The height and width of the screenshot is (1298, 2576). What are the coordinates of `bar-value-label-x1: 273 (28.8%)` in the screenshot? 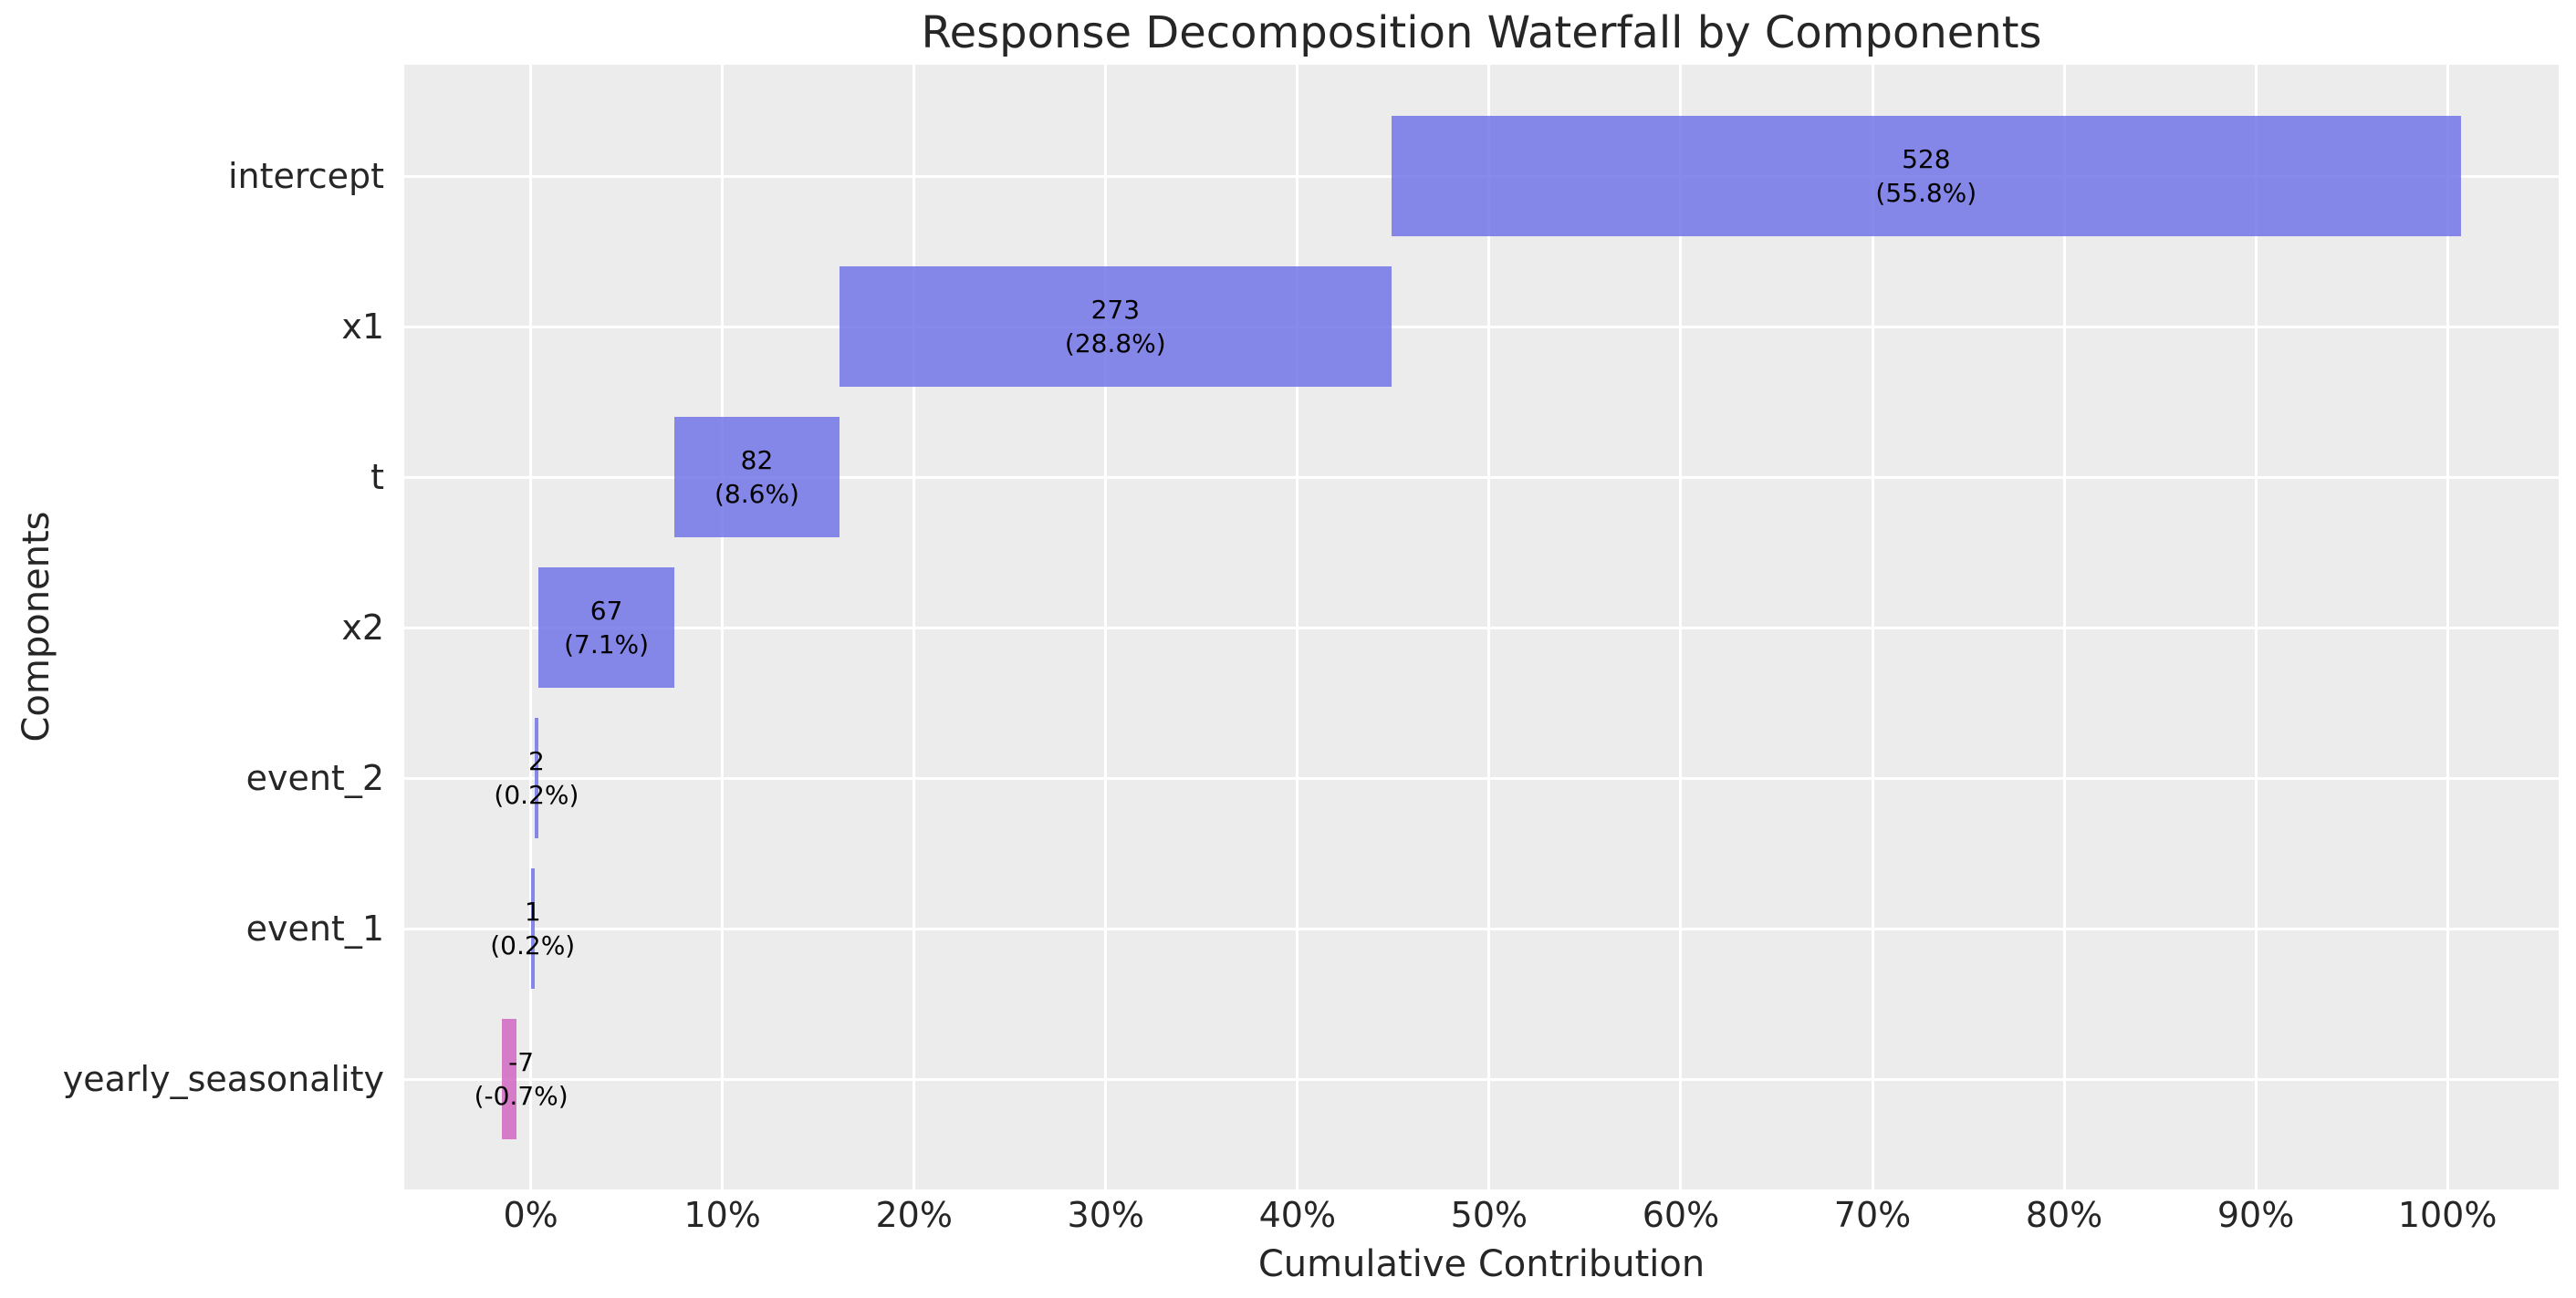 It's located at (1115, 326).